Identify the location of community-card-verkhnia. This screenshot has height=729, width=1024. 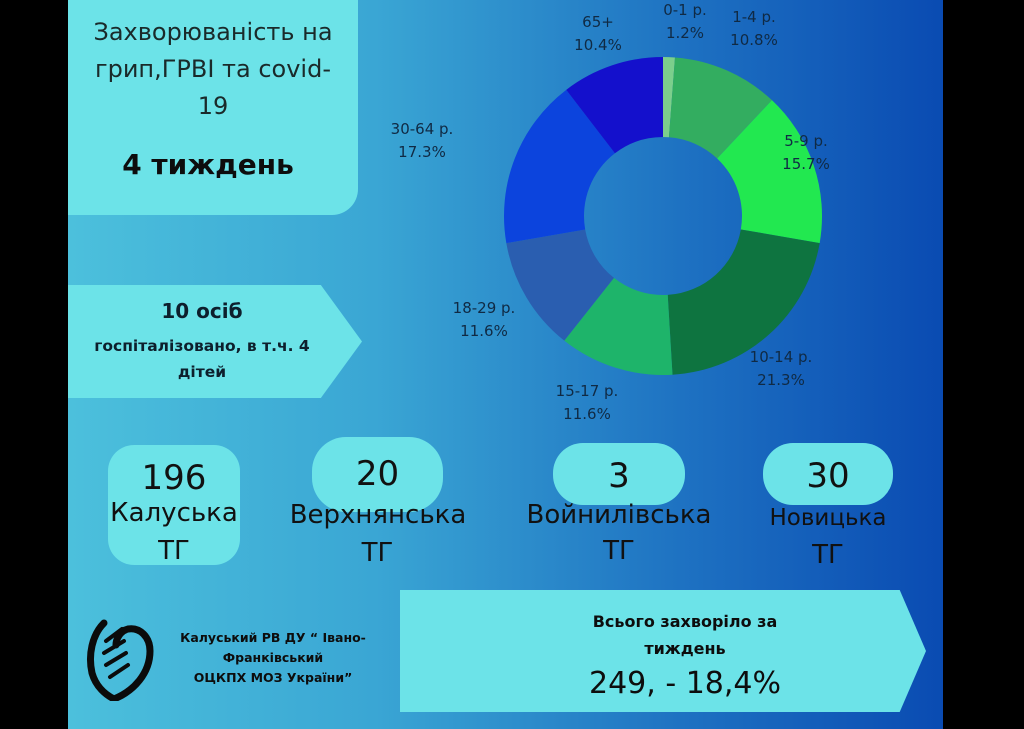
(377, 474).